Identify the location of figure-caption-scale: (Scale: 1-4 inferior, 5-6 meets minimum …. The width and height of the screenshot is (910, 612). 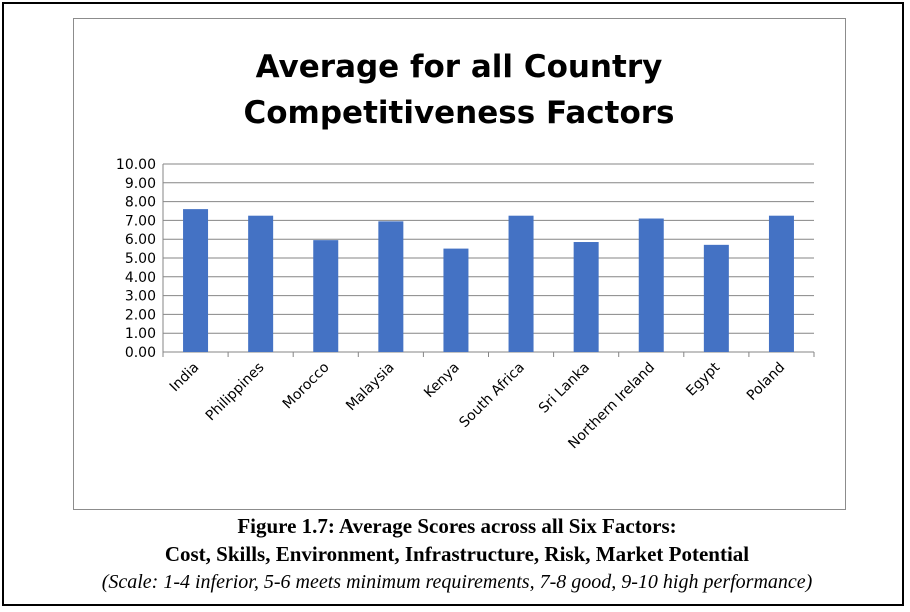
(457, 582).